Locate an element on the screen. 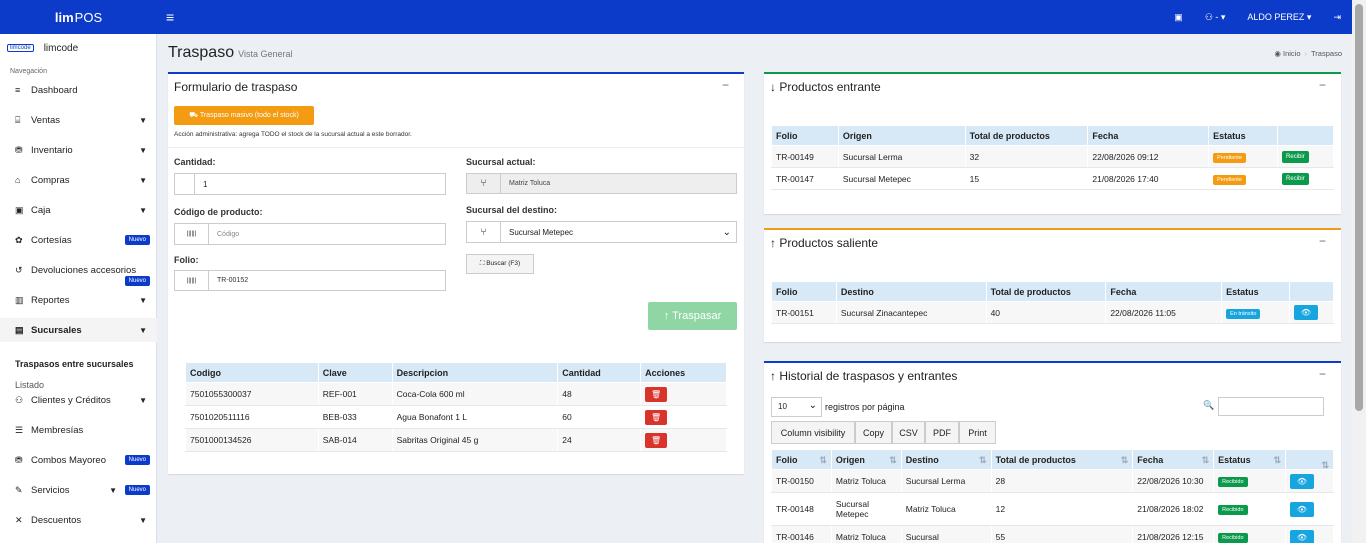 The height and width of the screenshot is (543, 1366). sidebar-item-11: ⛃ Combos Mayoreo Nuevo is located at coordinates (78, 460).